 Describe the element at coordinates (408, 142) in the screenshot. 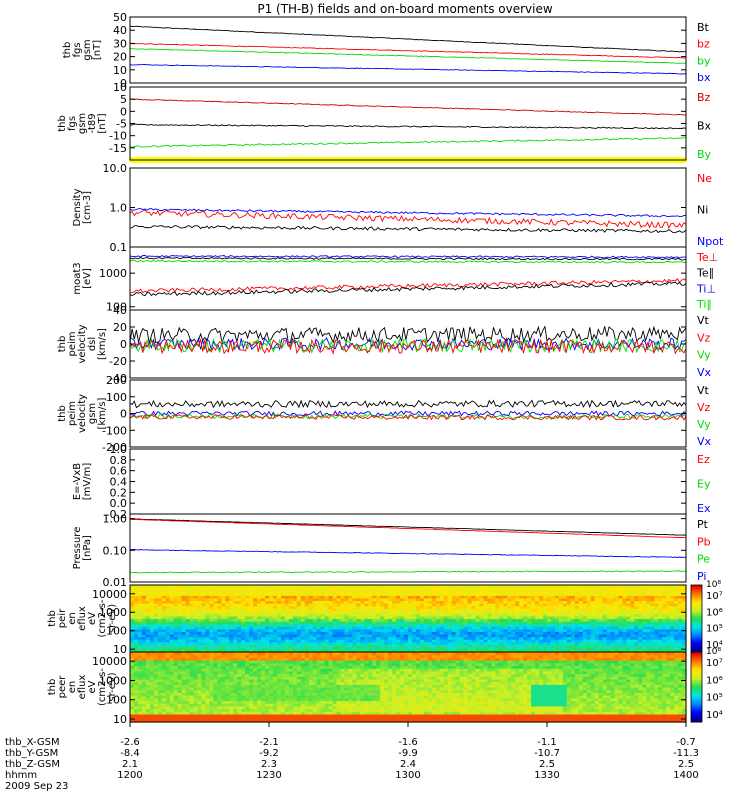

I see `series-line-by` at that location.